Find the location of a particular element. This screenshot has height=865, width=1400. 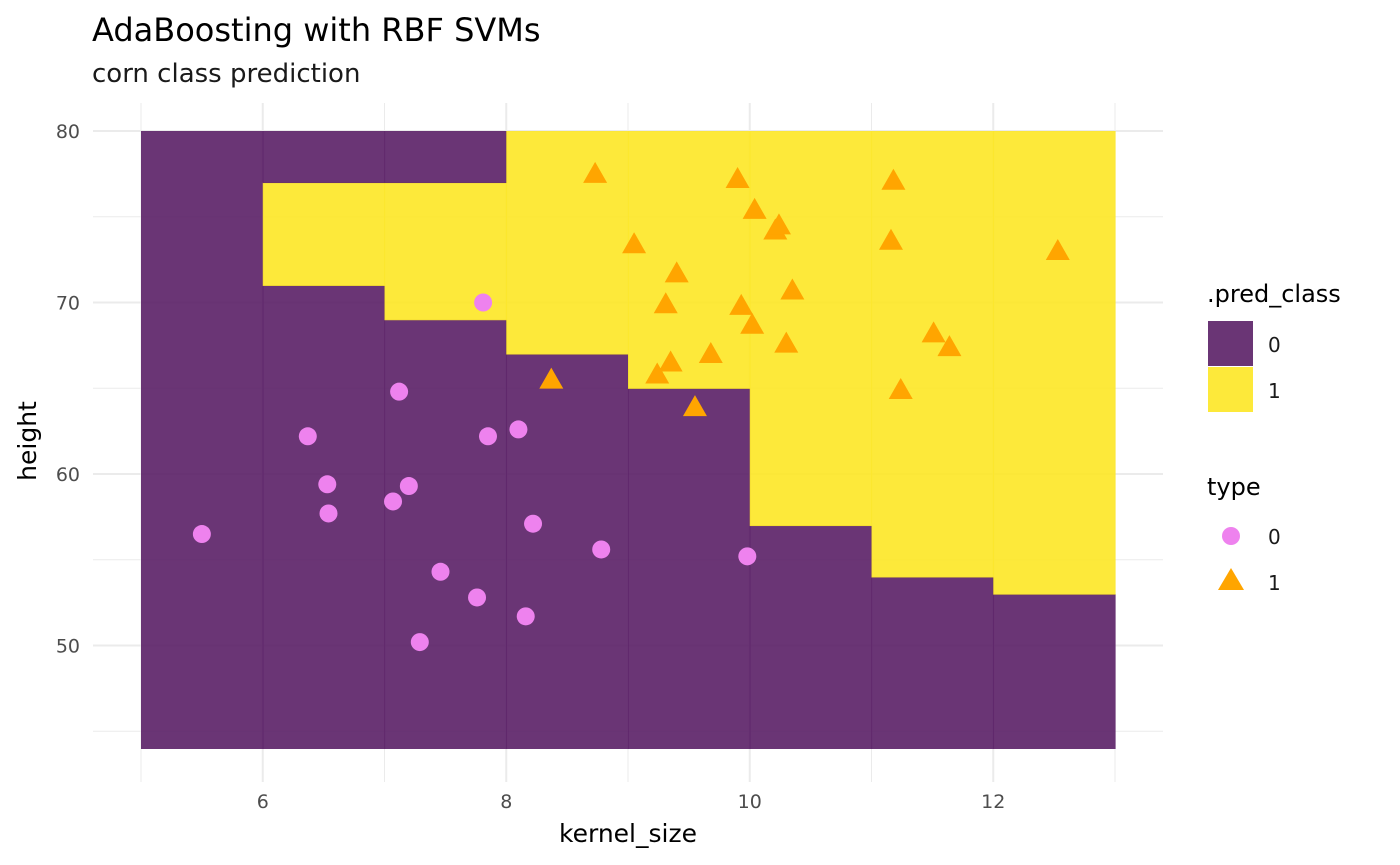

y-tick-label: 50 is located at coordinates (68, 647).